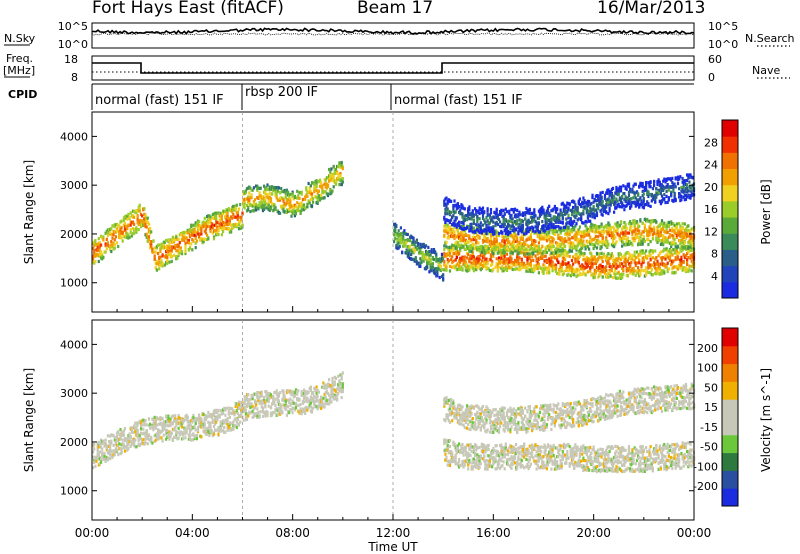 The height and width of the screenshot is (554, 800). Describe the element at coordinates (101, 462) in the screenshot. I see `velocity-cell` at that location.